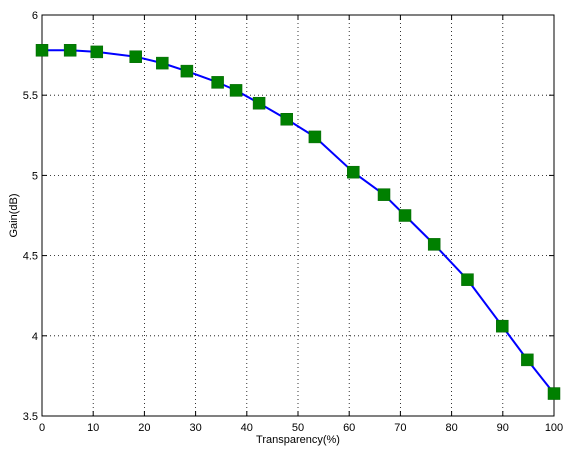 This screenshot has height=450, width=568. What do you see at coordinates (35, 16) in the screenshot?
I see `y-tick-label: 6` at bounding box center [35, 16].